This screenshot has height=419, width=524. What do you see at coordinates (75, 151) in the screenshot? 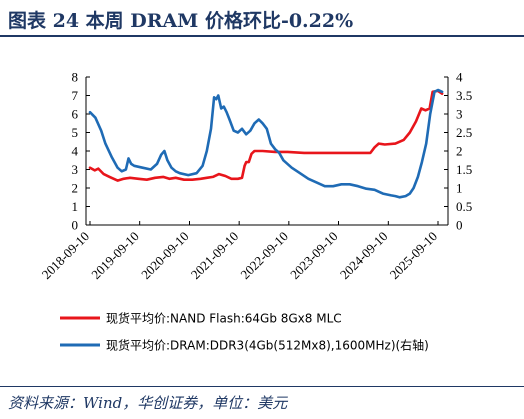
I see `left-y-tick-label: 4` at bounding box center [75, 151].